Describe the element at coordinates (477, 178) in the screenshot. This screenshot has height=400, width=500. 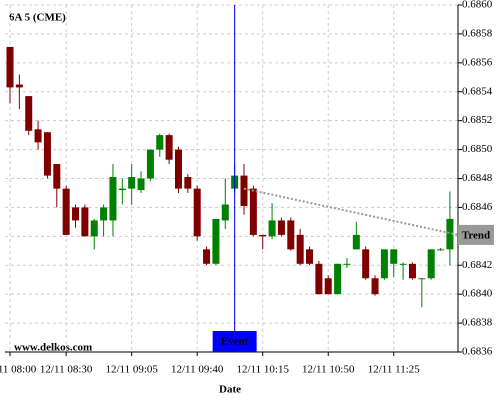
I see `y-tick-label: 0.6848` at that location.